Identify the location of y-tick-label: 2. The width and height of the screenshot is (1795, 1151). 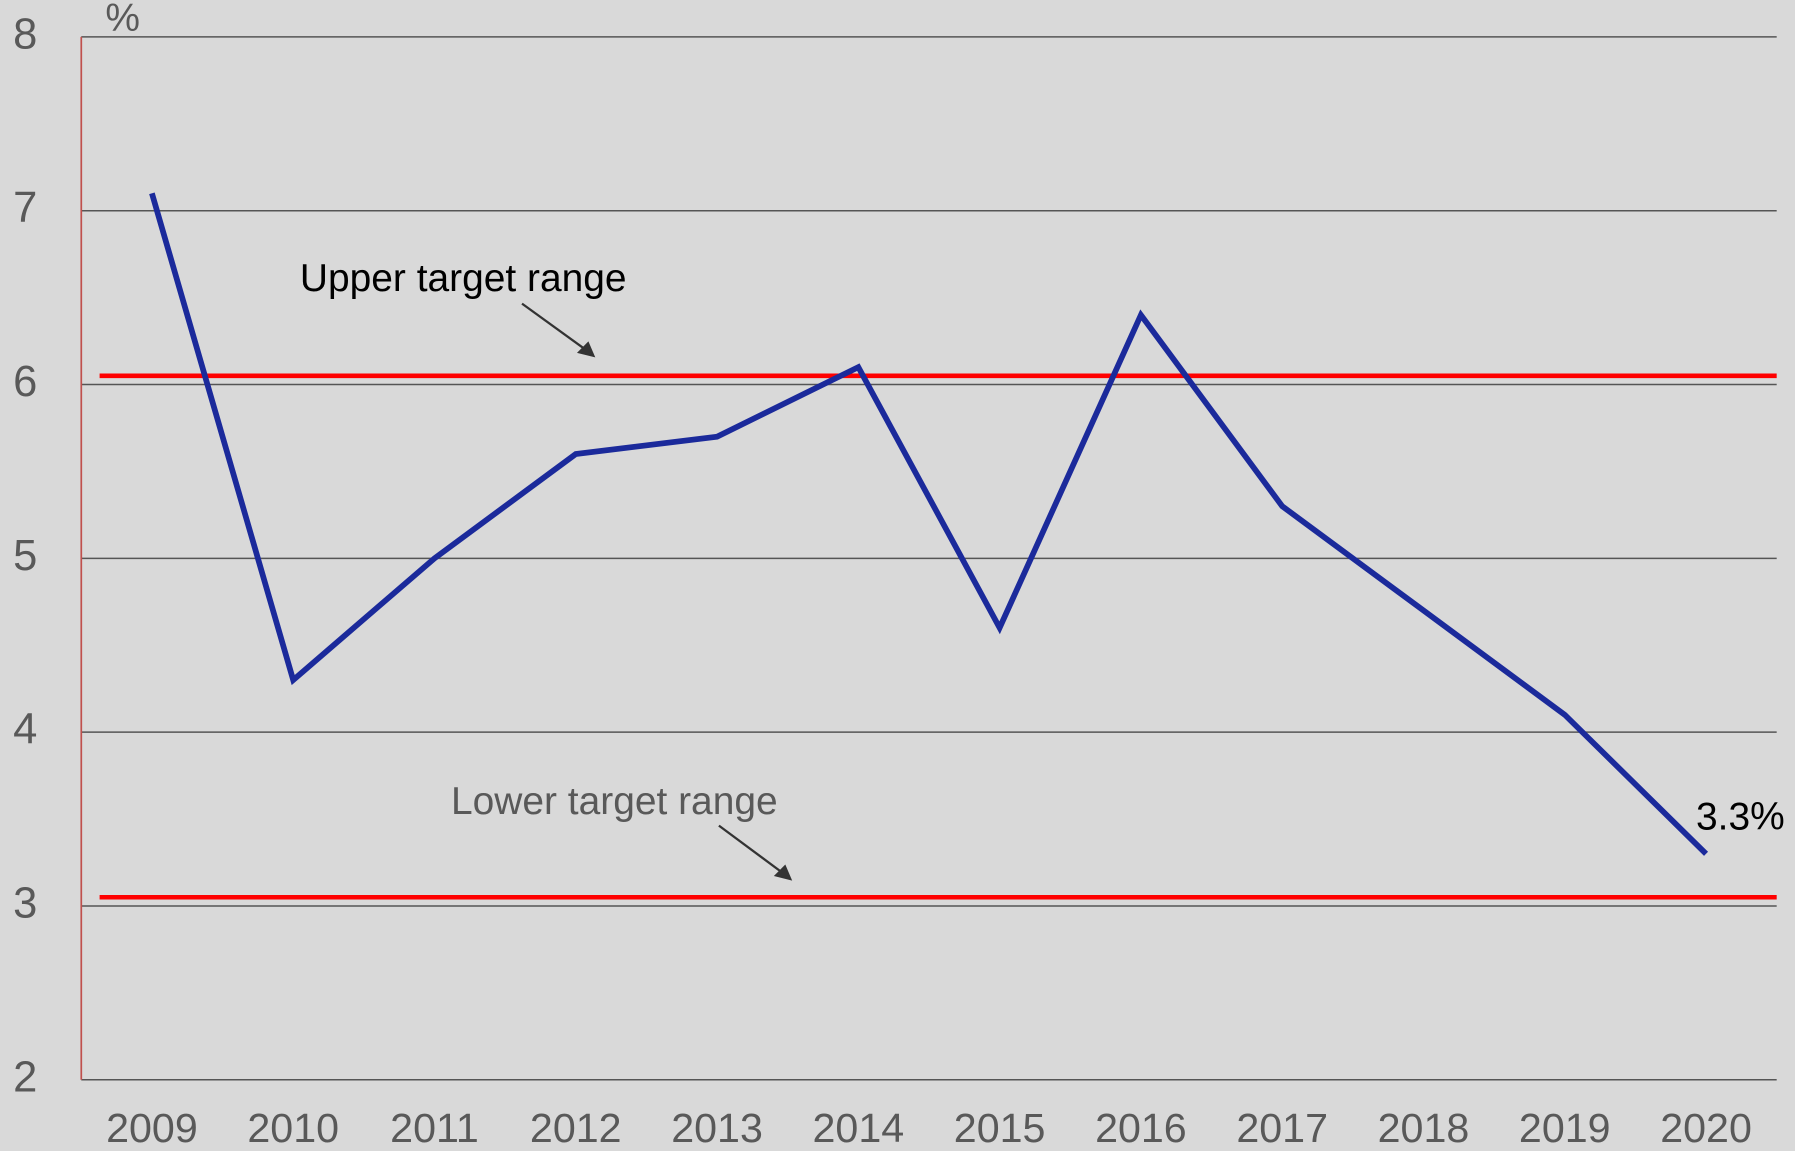
(25, 1077).